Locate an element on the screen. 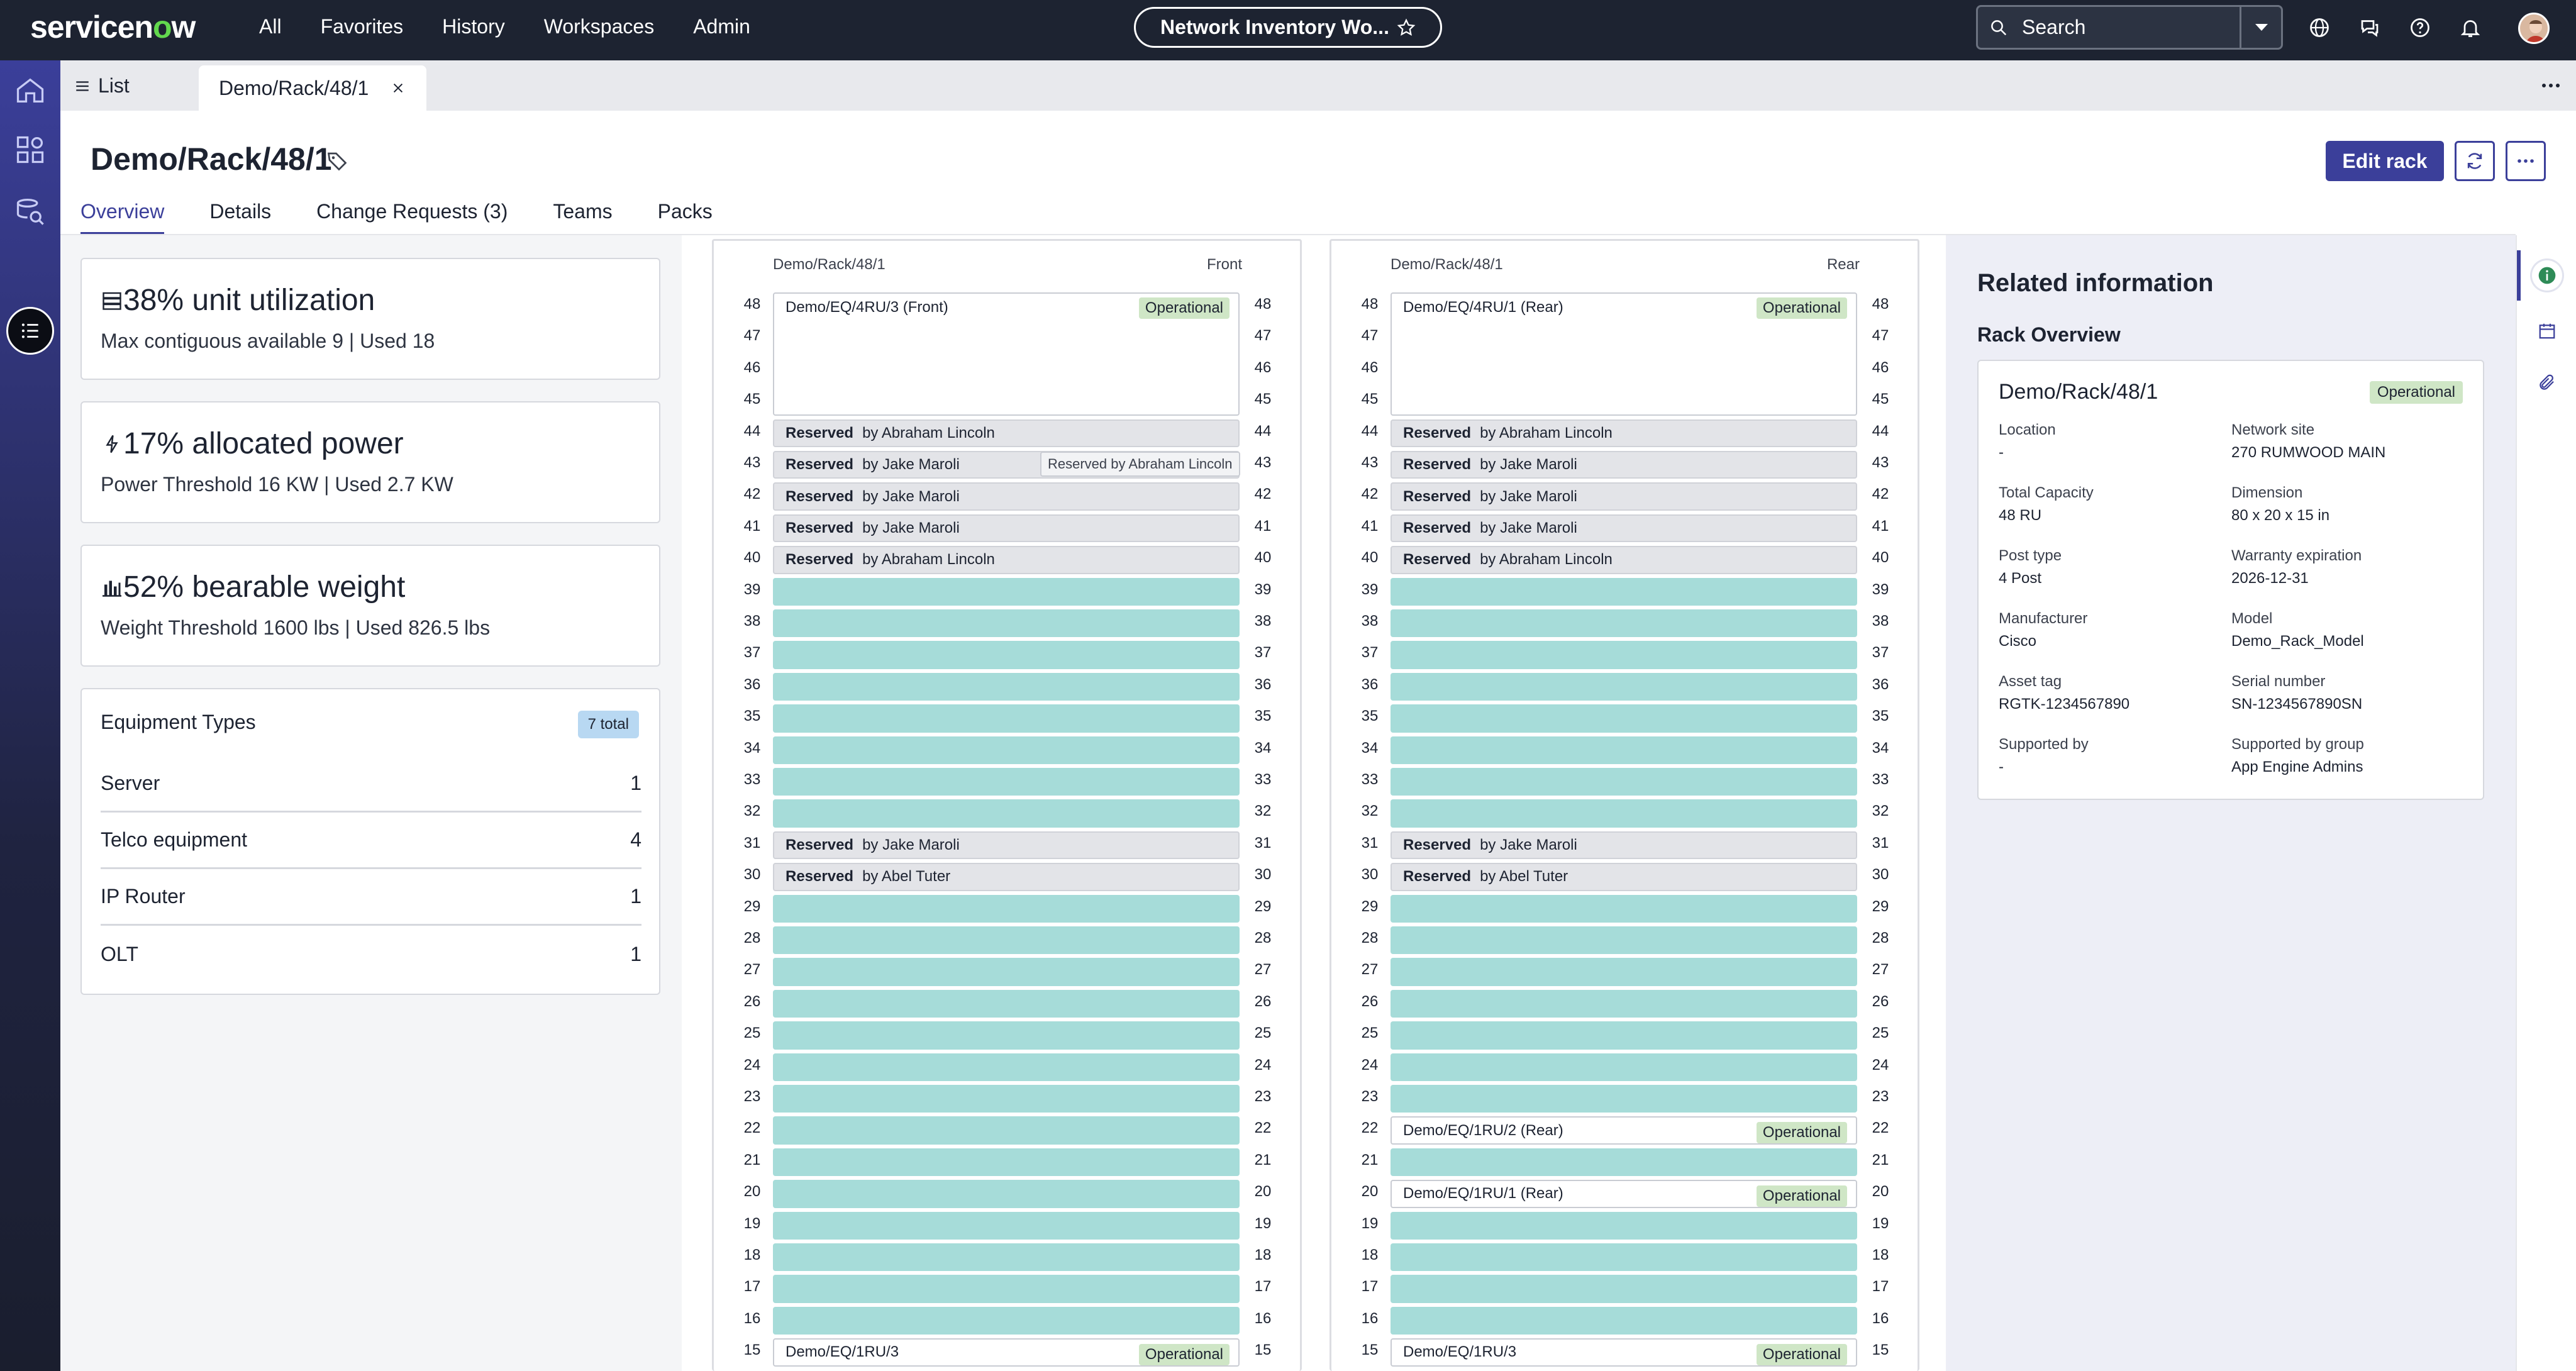  home-icon is located at coordinates (30, 90).